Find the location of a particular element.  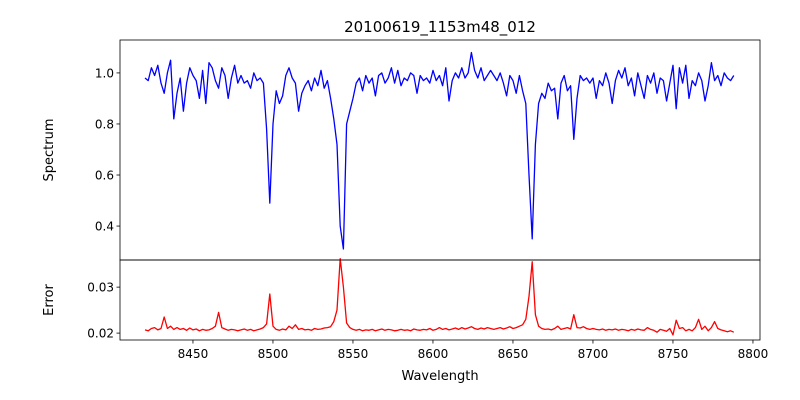

error-line is located at coordinates (439, 296).